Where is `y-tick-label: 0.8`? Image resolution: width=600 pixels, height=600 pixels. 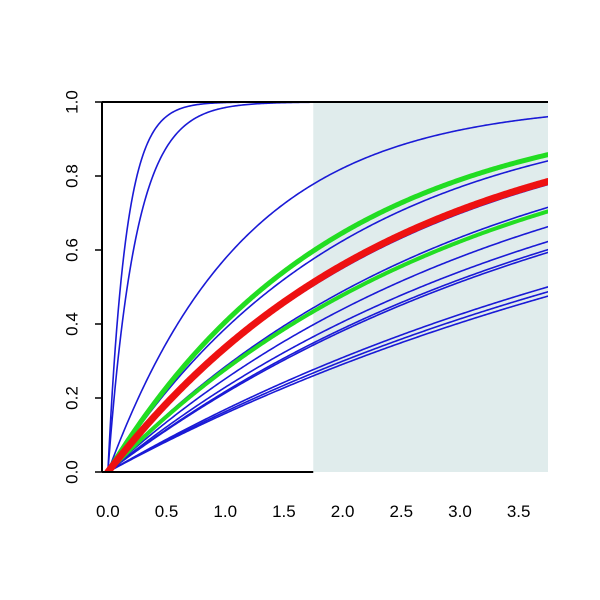
y-tick-label: 0.8 is located at coordinates (71, 176).